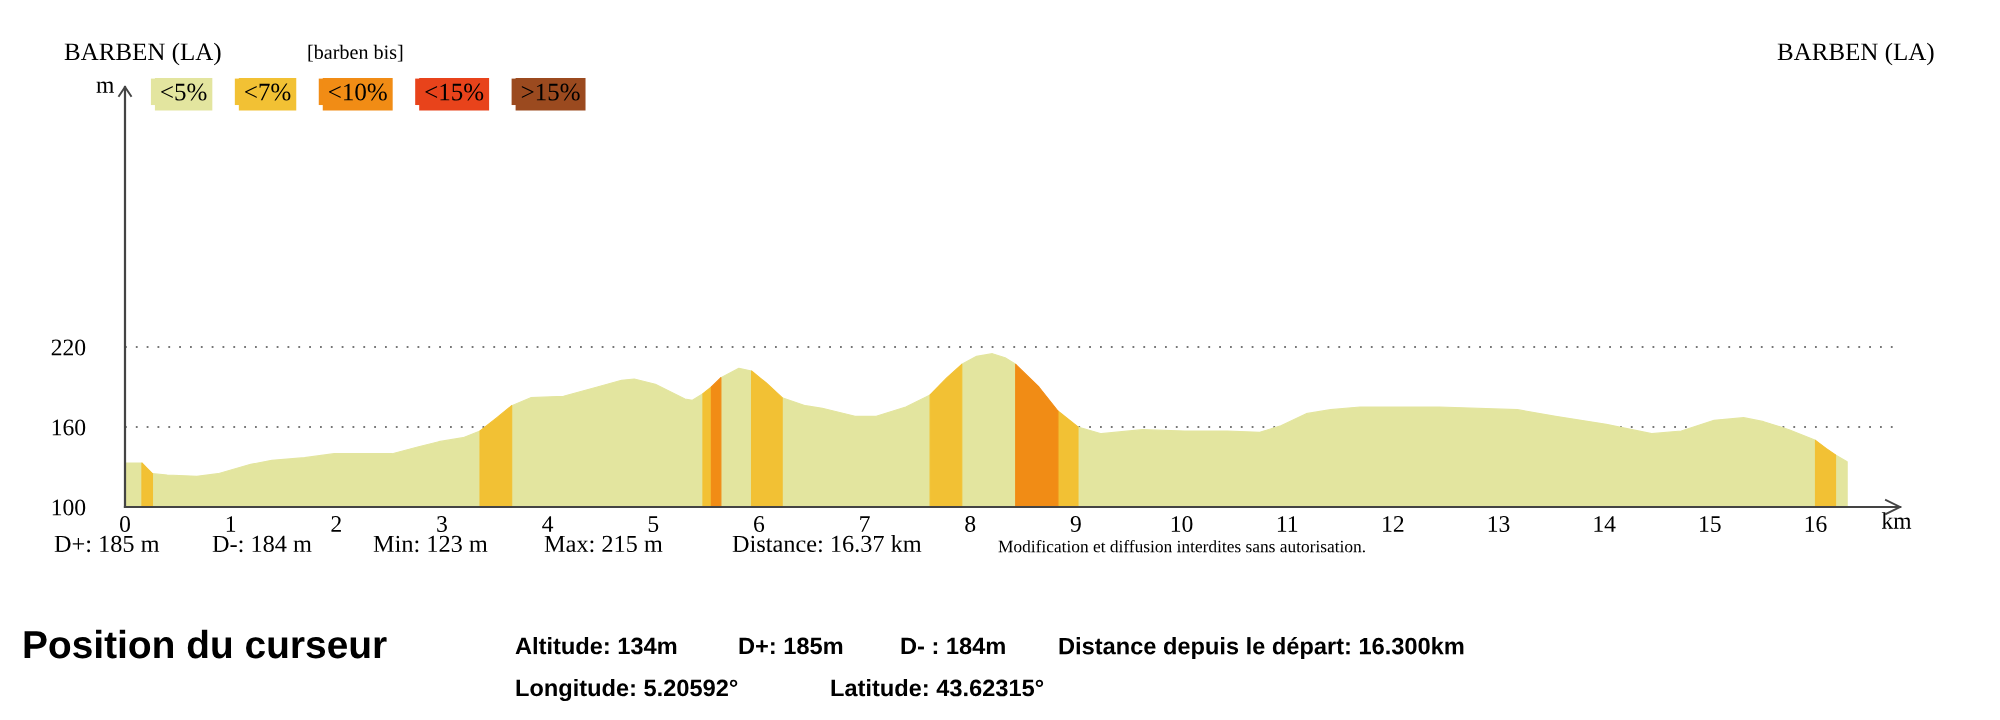 The image size is (2000, 720). I want to click on text: Longitude: 5.20592°, so click(627, 690).